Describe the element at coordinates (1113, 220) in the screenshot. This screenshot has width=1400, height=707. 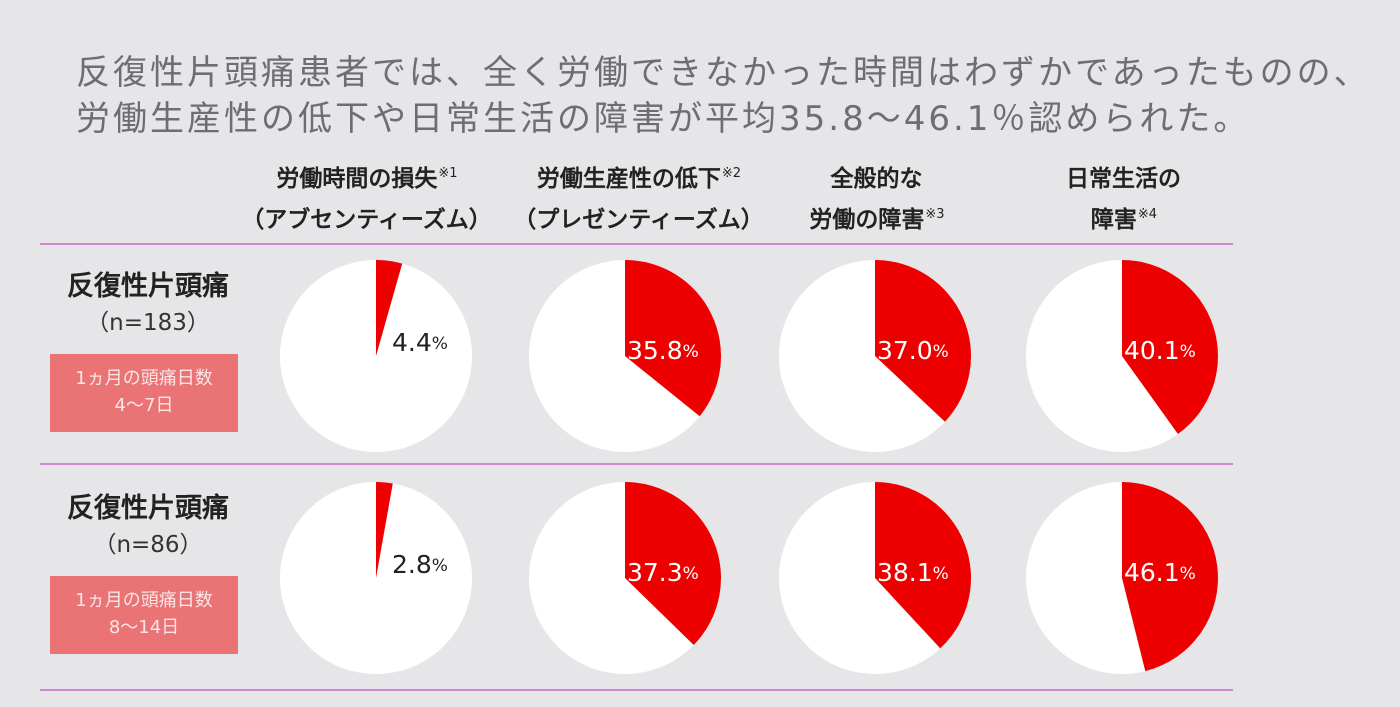
I see `column-header-line2: 障害` at that location.